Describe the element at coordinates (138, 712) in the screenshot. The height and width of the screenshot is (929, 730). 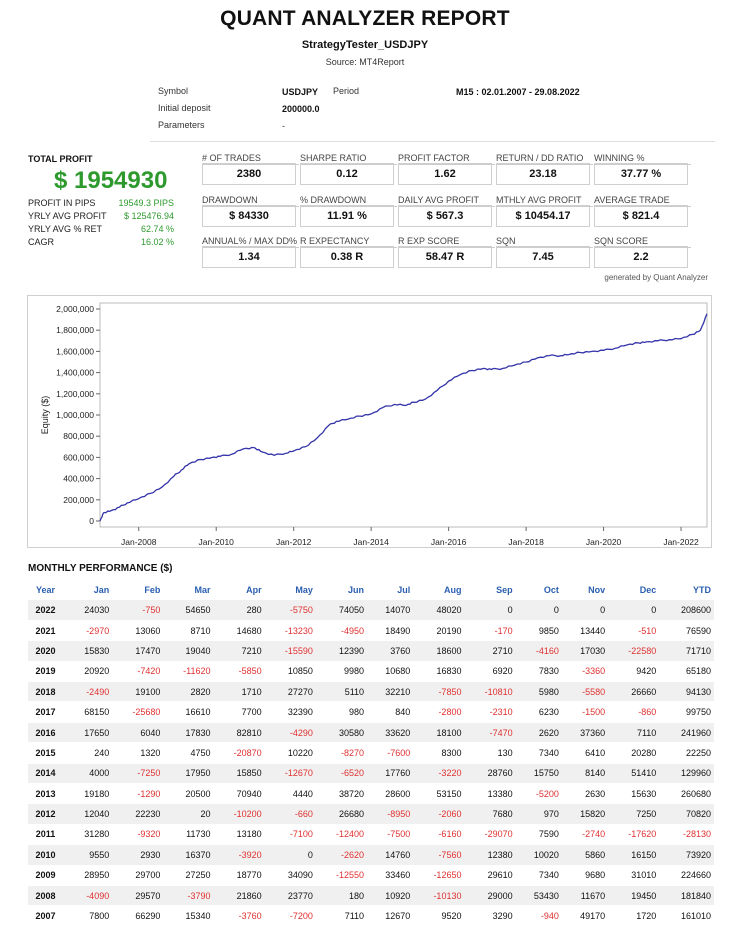
I see `value-cell: -25680` at that location.